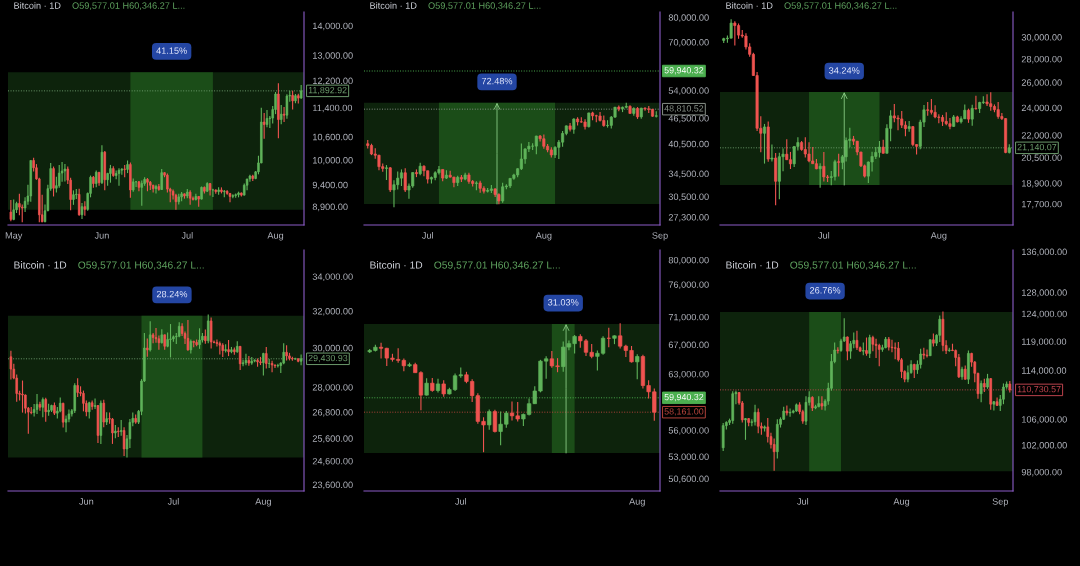 The height and width of the screenshot is (566, 1080). What do you see at coordinates (660, 236) in the screenshot?
I see `x-tick-label: Sep` at bounding box center [660, 236].